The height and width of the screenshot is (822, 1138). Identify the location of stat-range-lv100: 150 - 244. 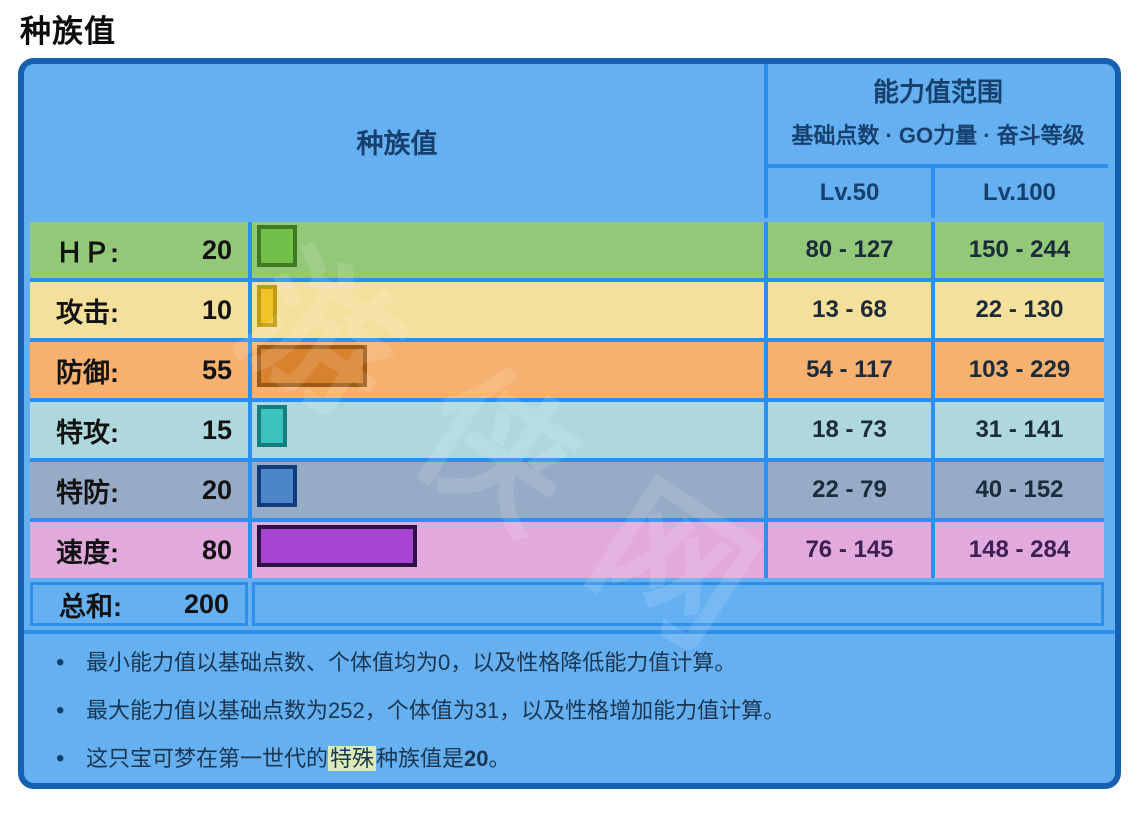
(1019, 250).